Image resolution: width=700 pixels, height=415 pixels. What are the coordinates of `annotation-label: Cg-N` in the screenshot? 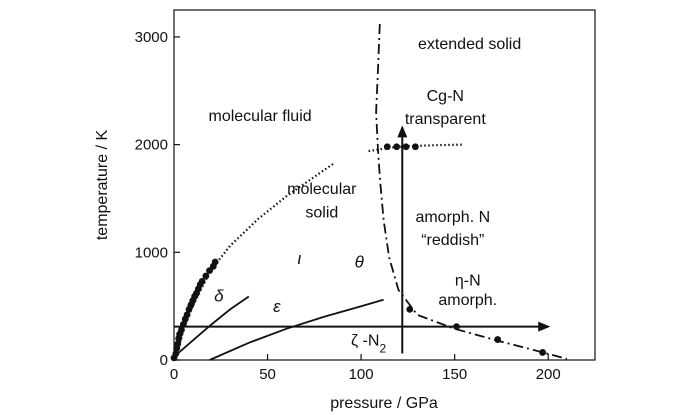 It's located at (445, 96).